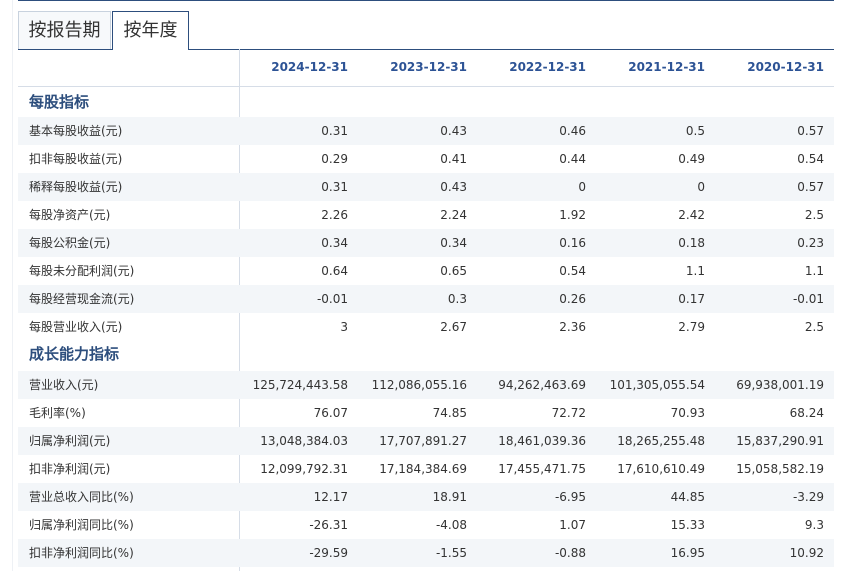  Describe the element at coordinates (70, 441) in the screenshot. I see `row-label: 归属净利润(元)` at that location.